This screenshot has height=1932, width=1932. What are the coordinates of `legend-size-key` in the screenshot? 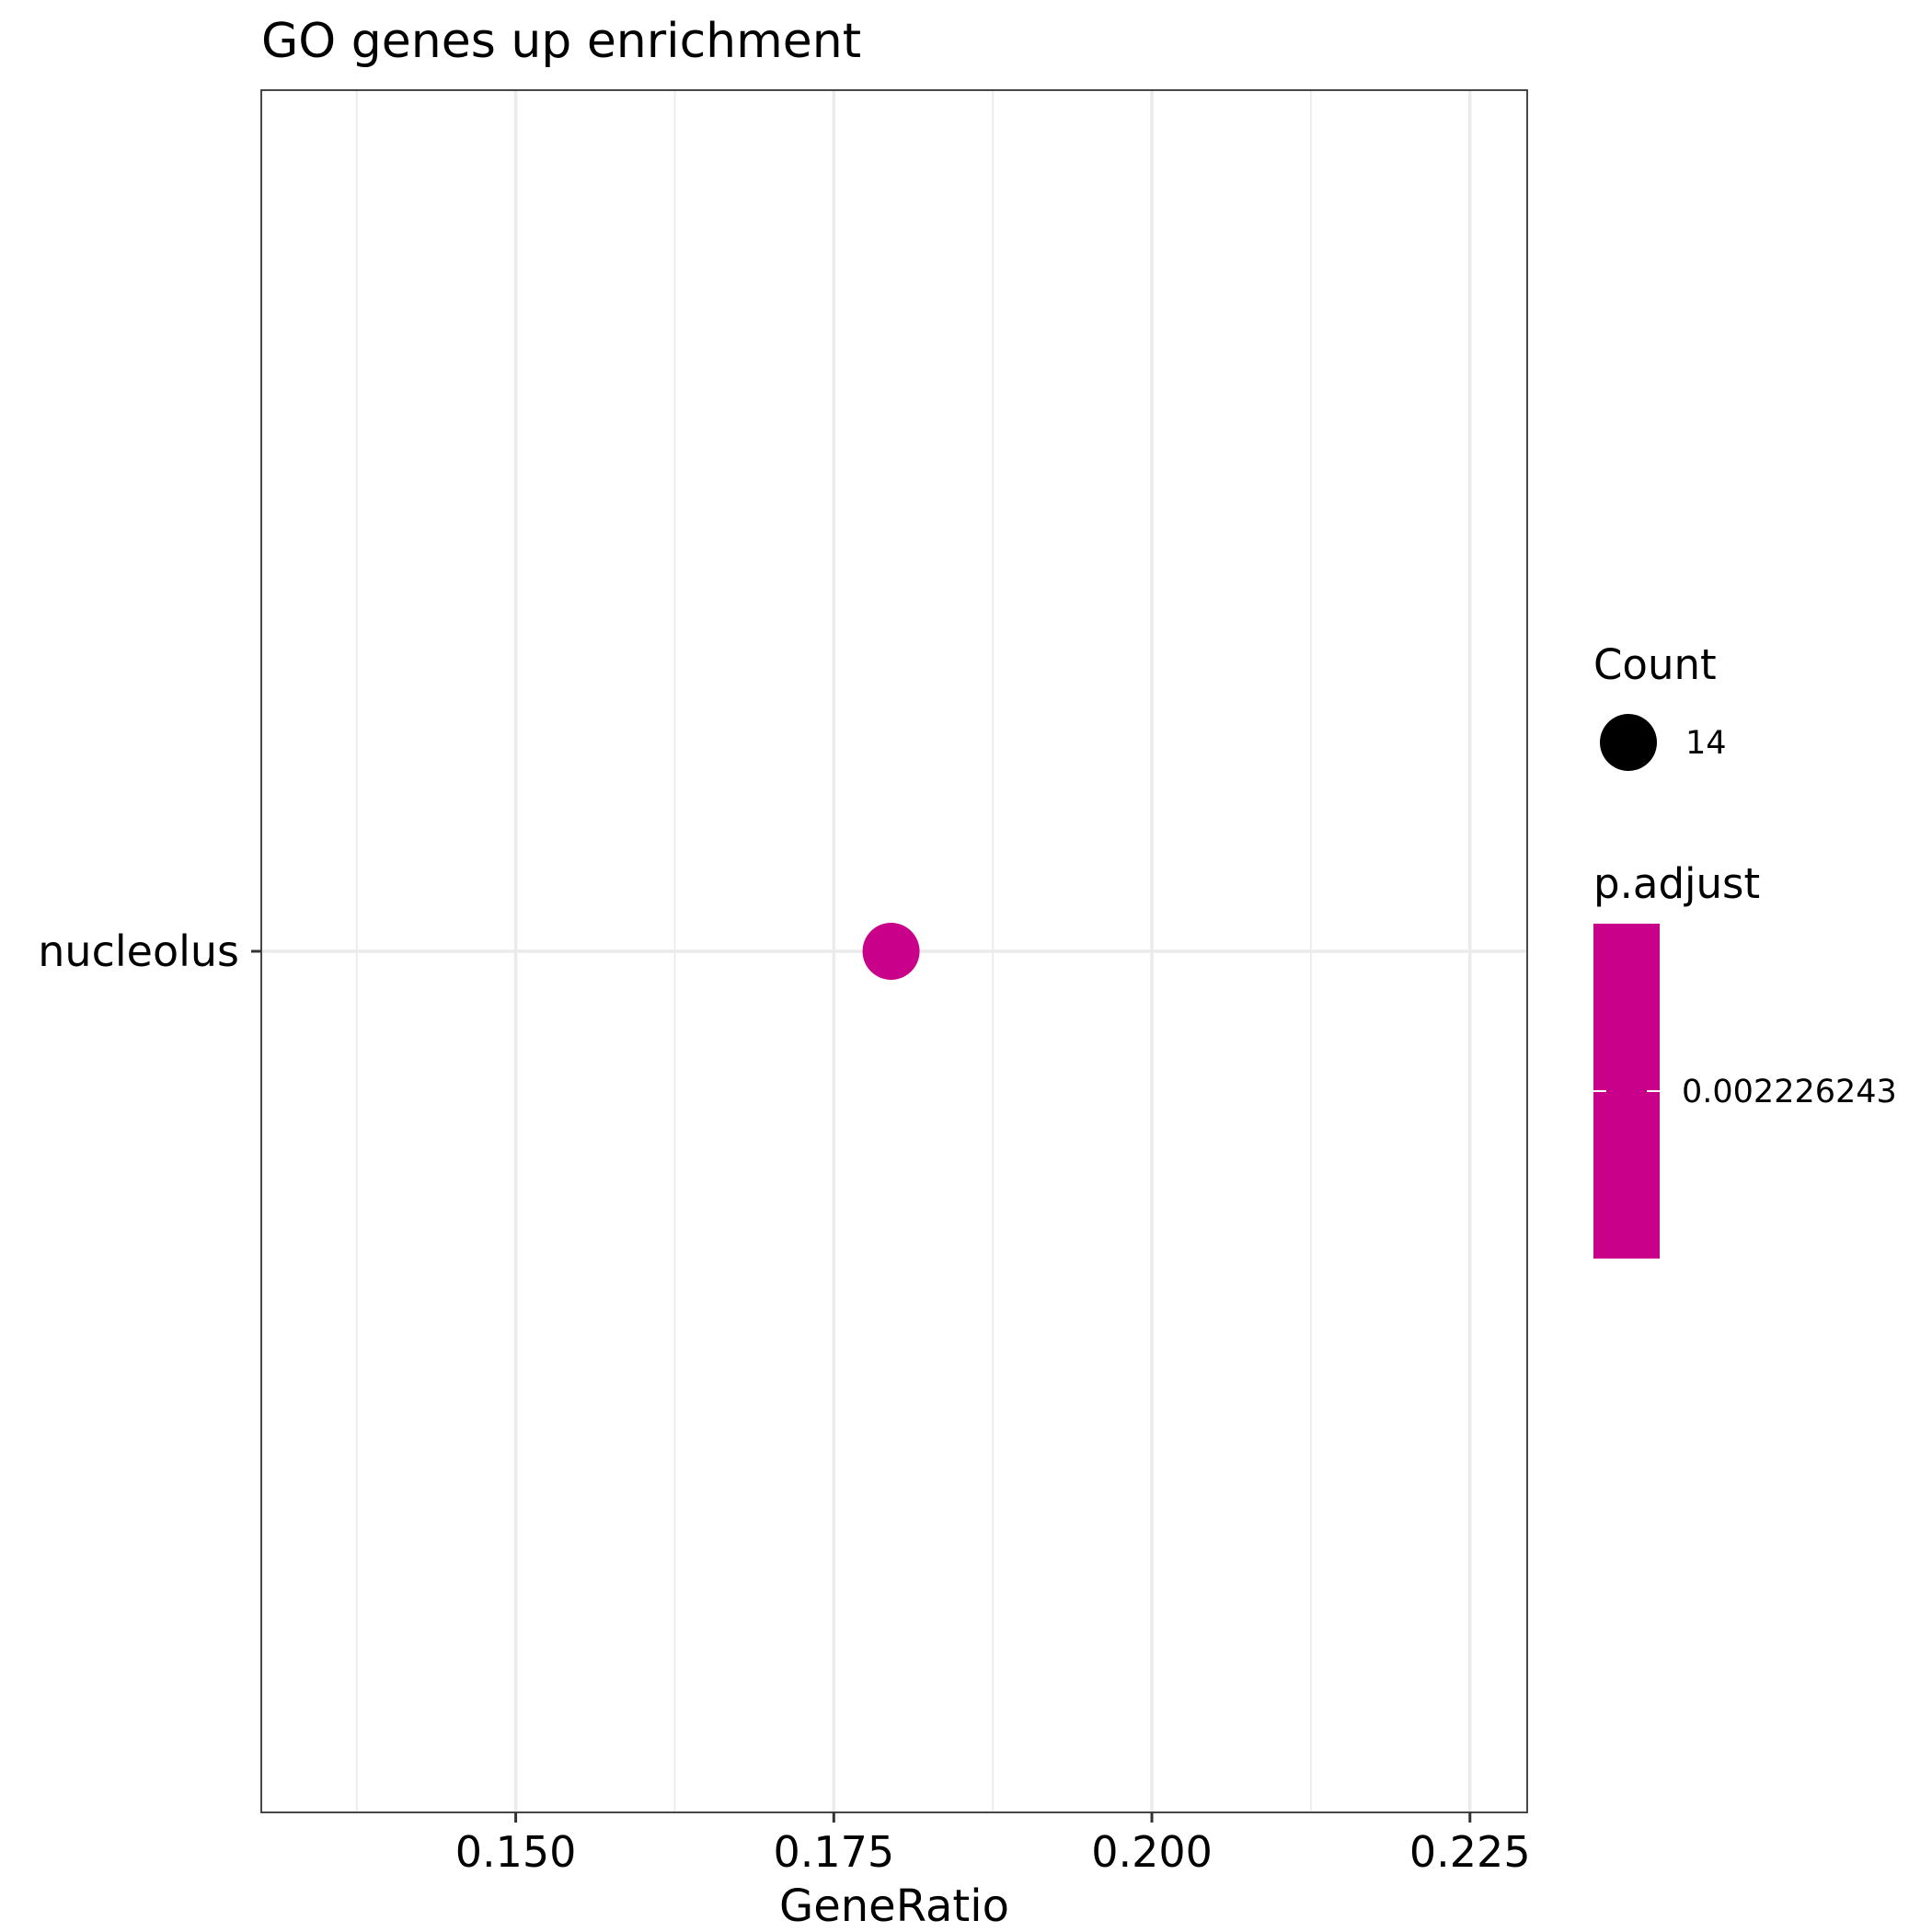 It's located at (1628, 742).